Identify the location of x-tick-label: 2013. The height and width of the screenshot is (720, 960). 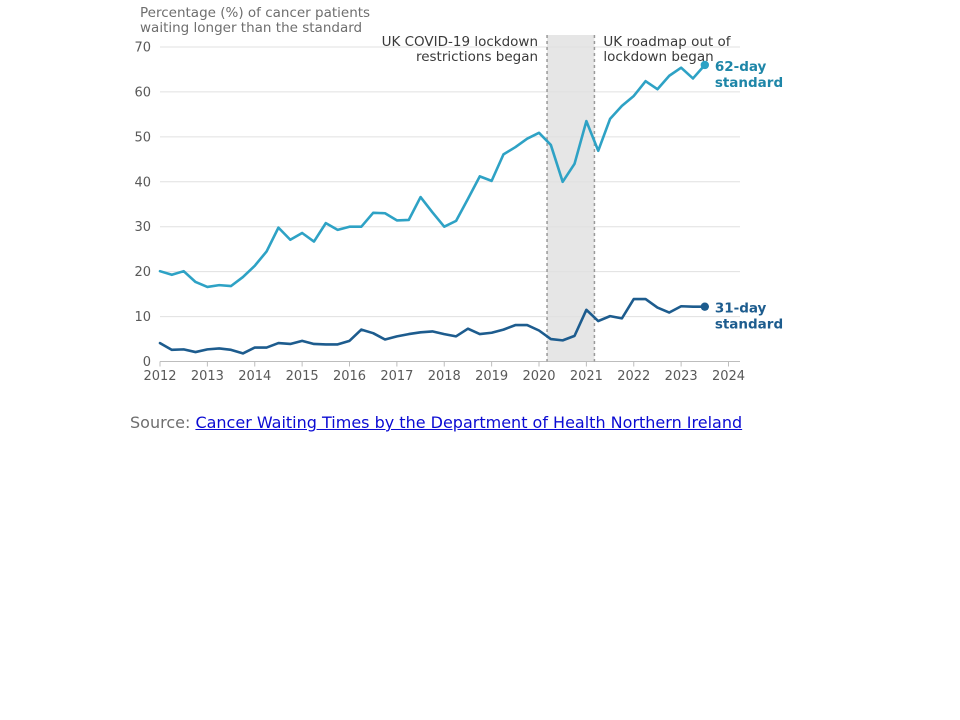
(207, 376).